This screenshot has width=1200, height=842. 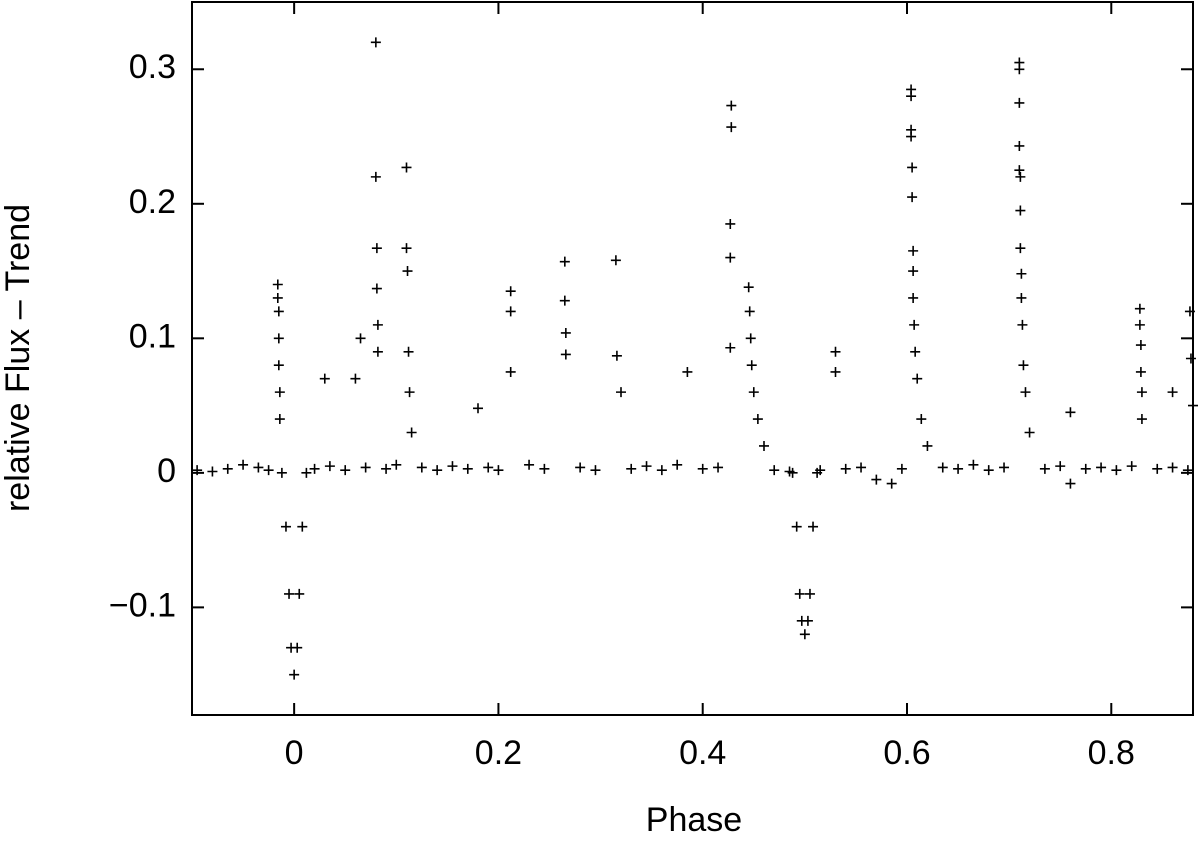 I want to click on x-tick-label: 0.4, so click(x=702, y=753).